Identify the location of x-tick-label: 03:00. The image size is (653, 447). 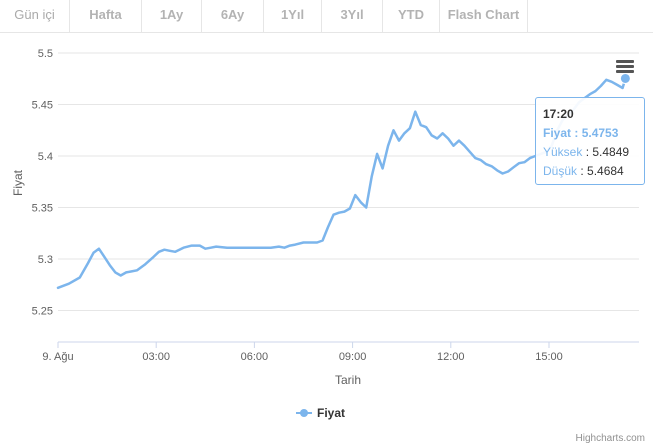
(156, 357).